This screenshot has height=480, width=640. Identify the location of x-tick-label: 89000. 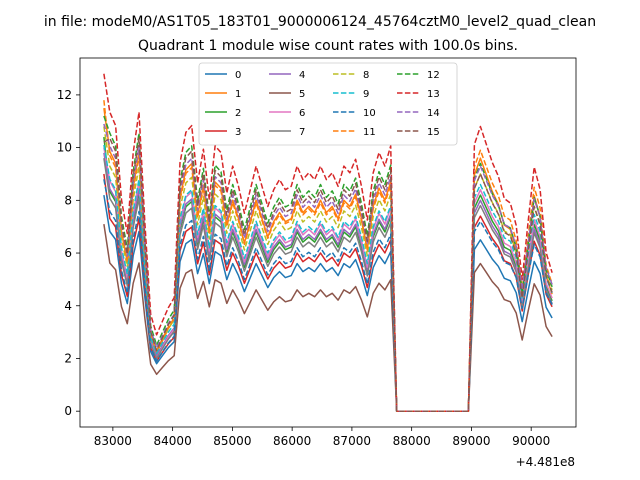
(471, 441).